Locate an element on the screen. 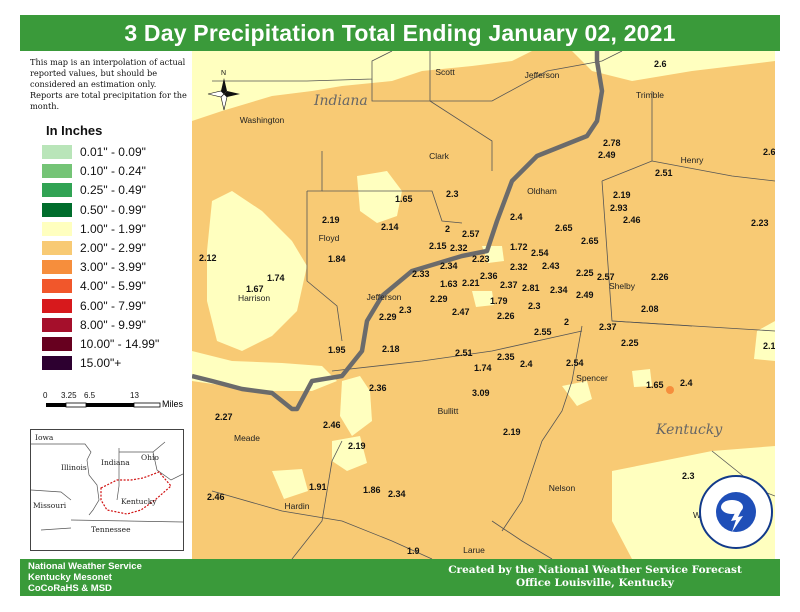 The width and height of the screenshot is (800, 612). cwa-outline is located at coordinates (136, 493).